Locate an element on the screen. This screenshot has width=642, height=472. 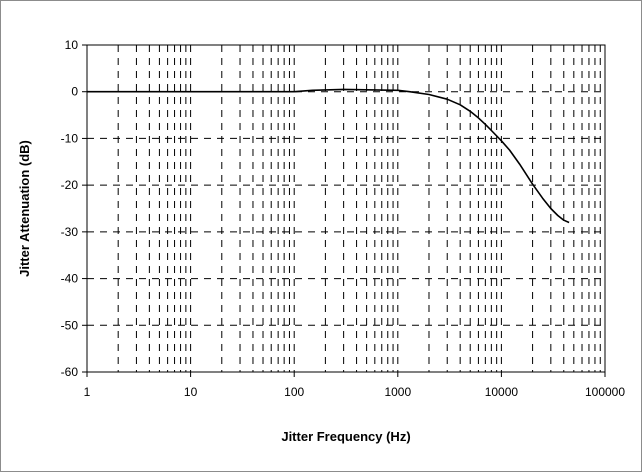
x-tick-label: 10 is located at coordinates (191, 392).